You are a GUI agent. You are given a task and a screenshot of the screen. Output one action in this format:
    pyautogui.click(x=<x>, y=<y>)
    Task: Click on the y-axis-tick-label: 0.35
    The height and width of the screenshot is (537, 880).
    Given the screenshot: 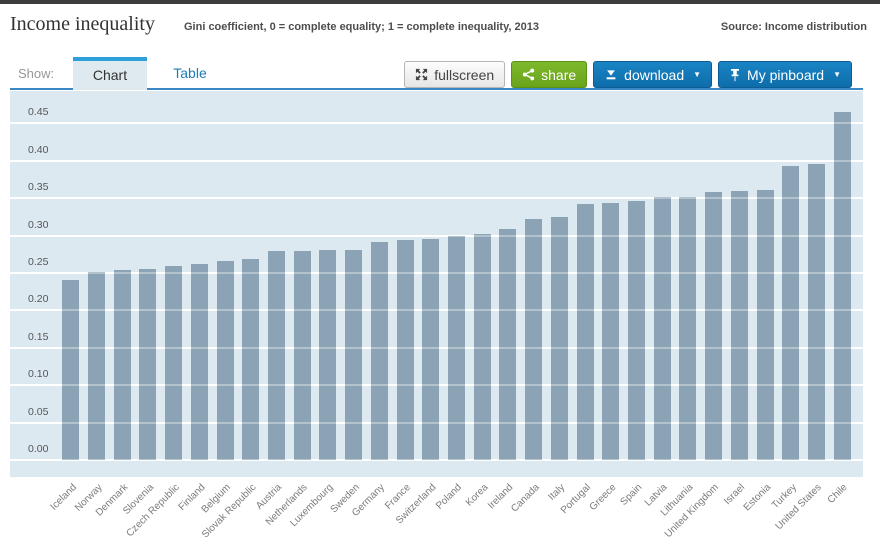 What is the action you would take?
    pyautogui.click(x=38, y=187)
    